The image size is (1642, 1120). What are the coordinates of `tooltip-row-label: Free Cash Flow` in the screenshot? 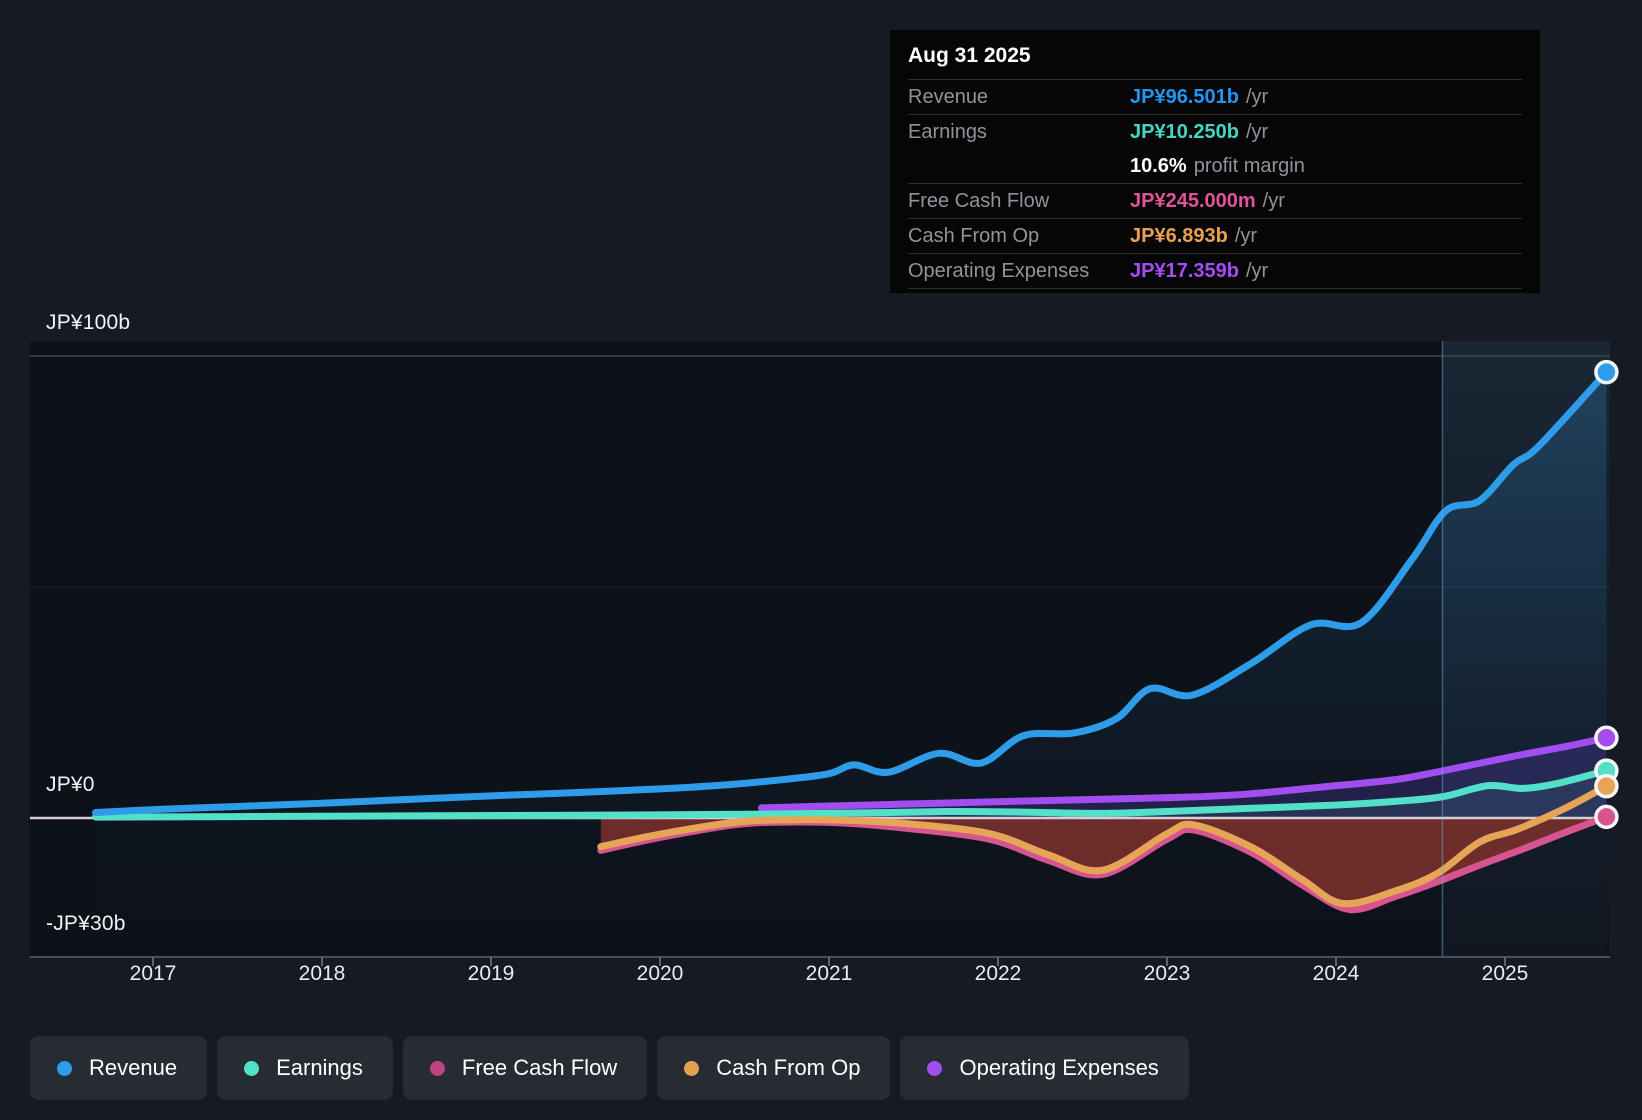 It's located at (979, 200).